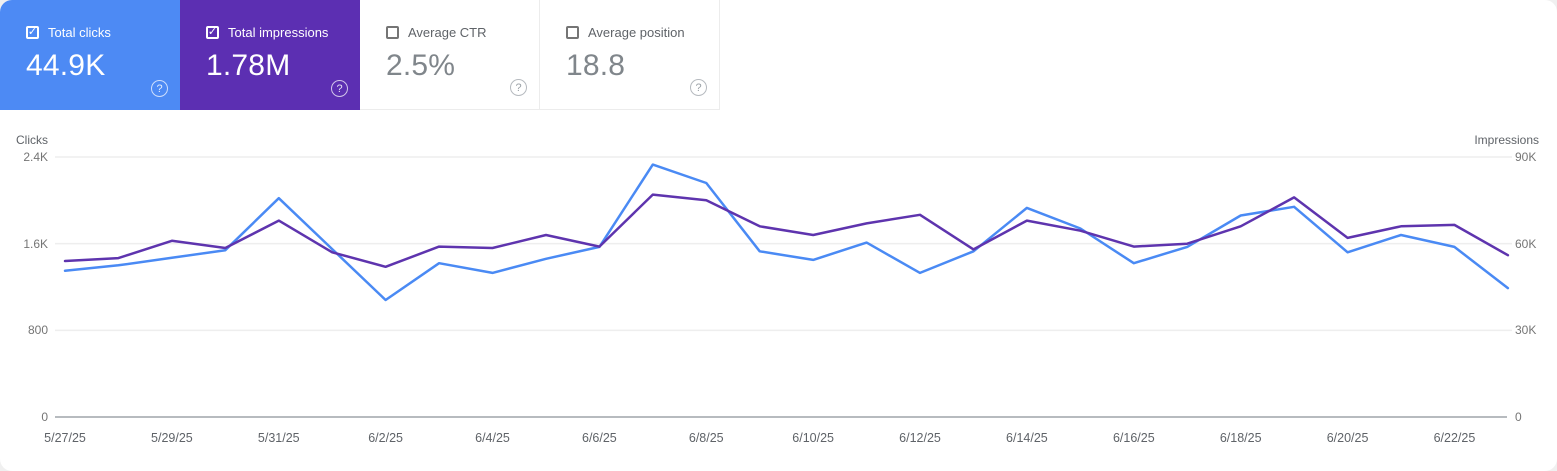 This screenshot has width=1557, height=471. Describe the element at coordinates (1133, 438) in the screenshot. I see `x-axis-tick: 6/16/25` at that location.